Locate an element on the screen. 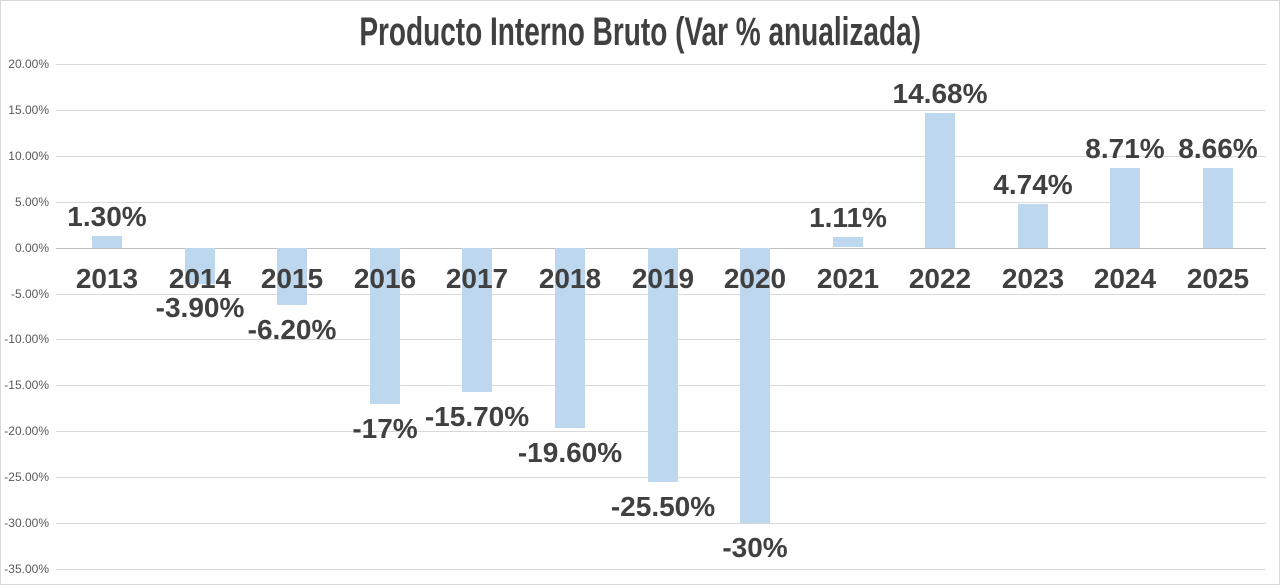 The width and height of the screenshot is (1280, 585). bar-2014 is located at coordinates (200, 266).